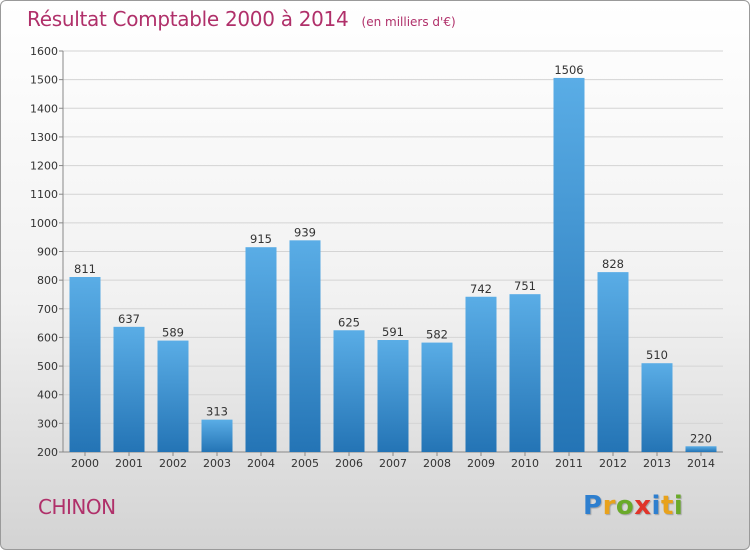 Image resolution: width=750 pixels, height=550 pixels. I want to click on value-label-2004: 915, so click(261, 239).